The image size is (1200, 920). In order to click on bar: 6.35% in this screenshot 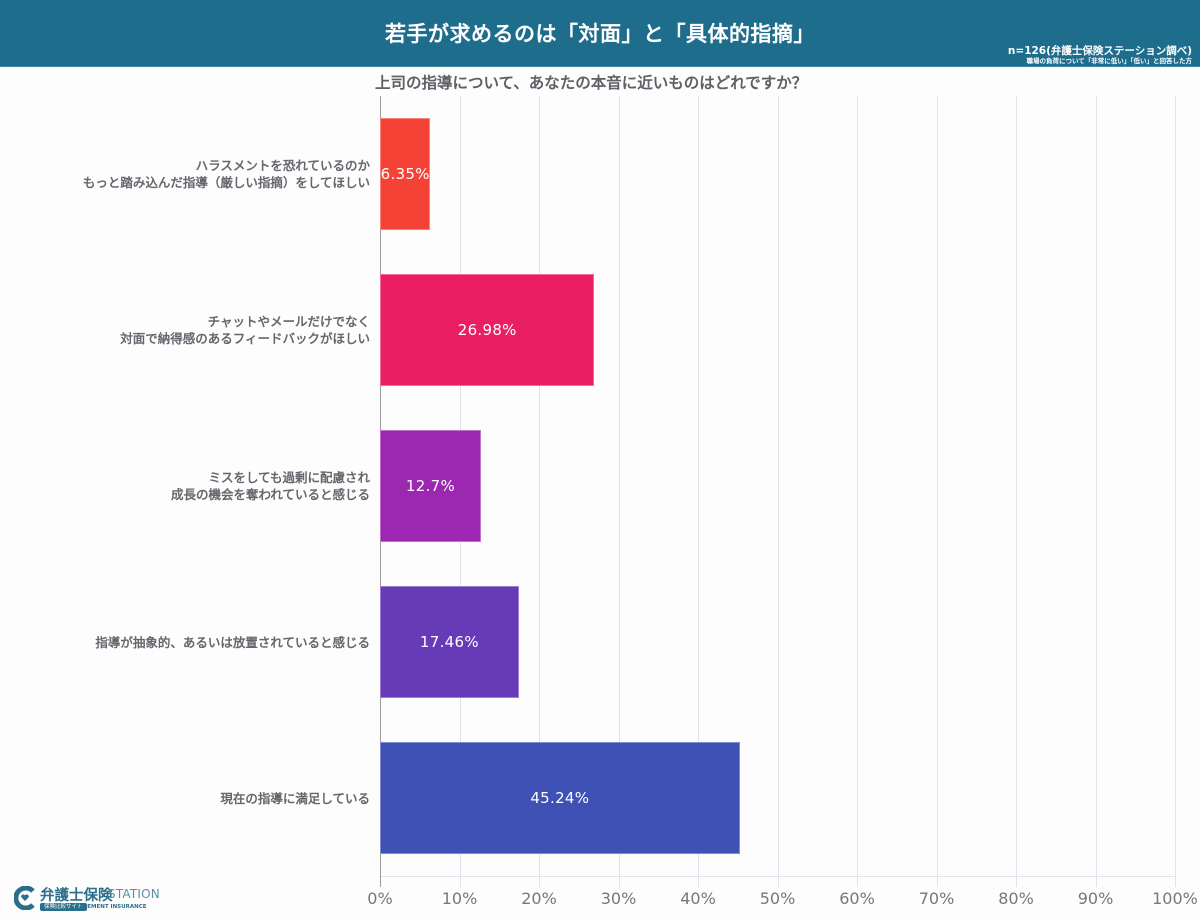, I will do `click(405, 174)`.